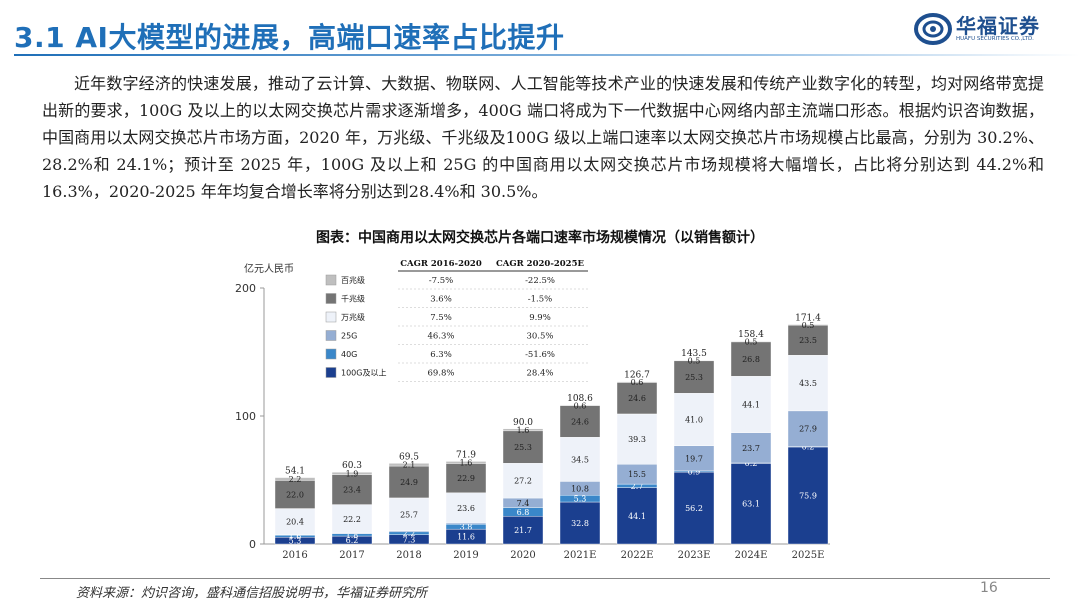 Image resolution: width=1080 pixels, height=608 pixels. I want to click on data-label: 21.7, so click(523, 530).